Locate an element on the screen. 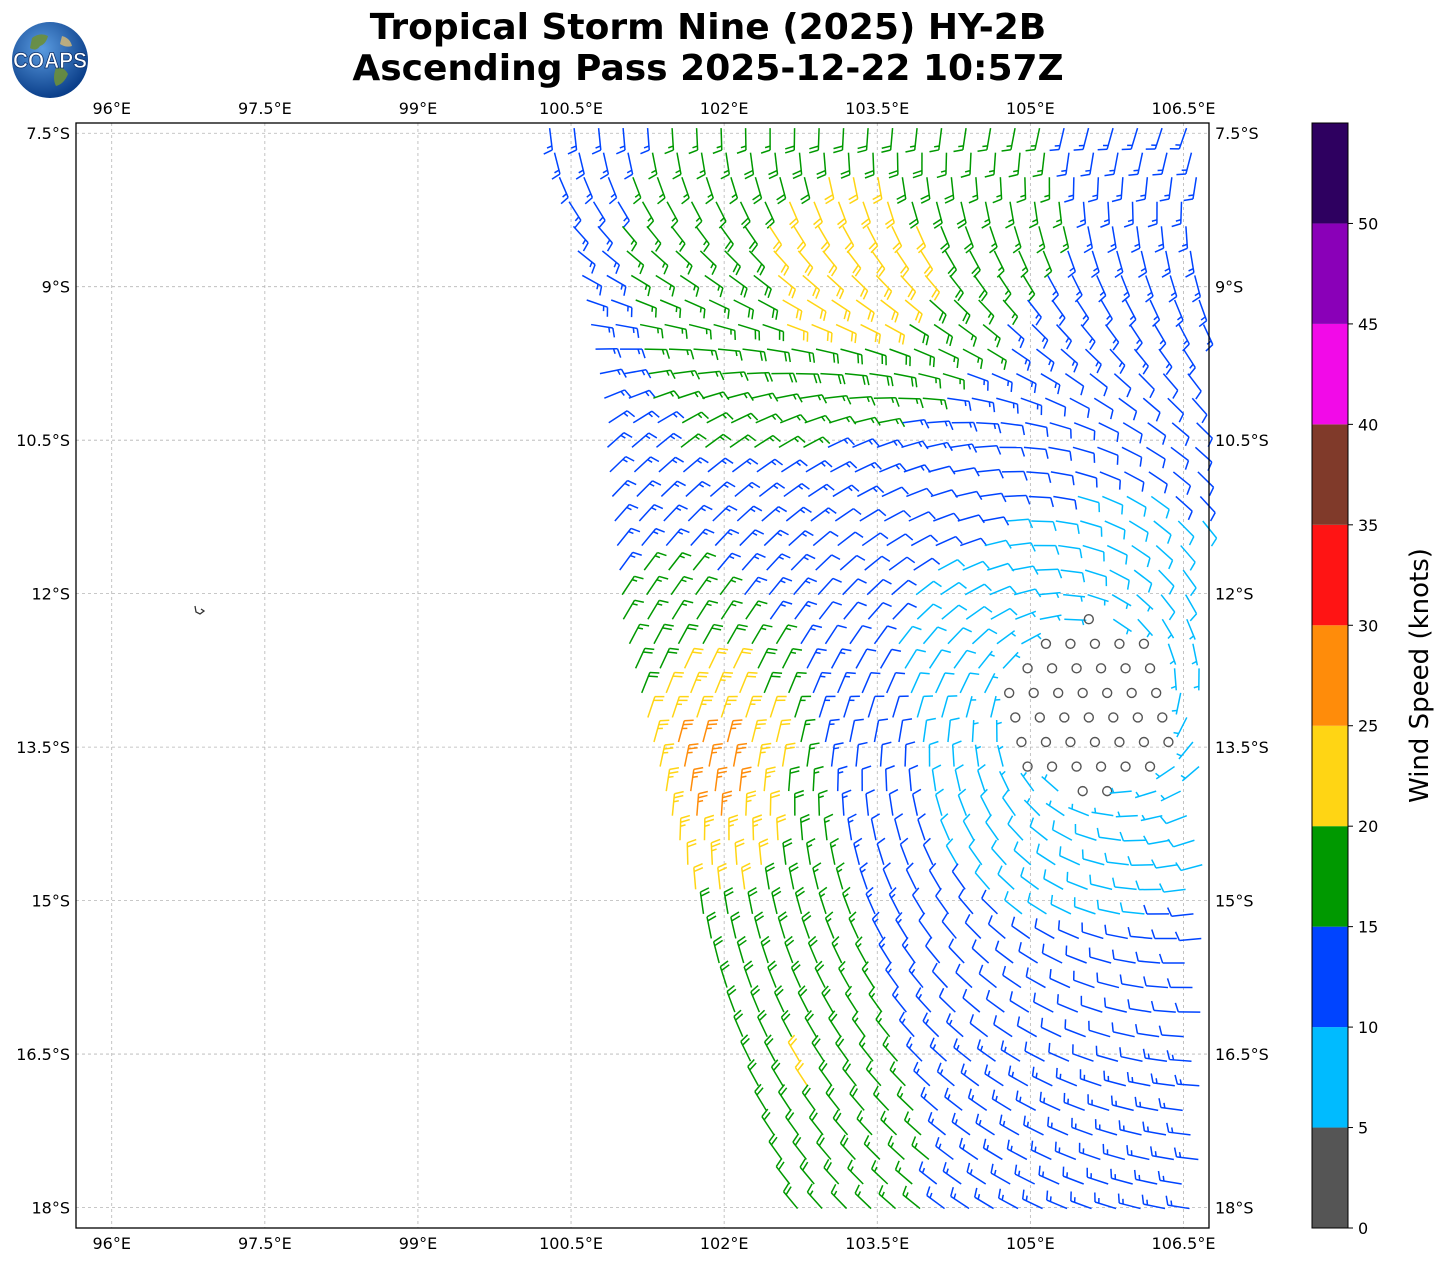  island-coastline is located at coordinates (200, 610).